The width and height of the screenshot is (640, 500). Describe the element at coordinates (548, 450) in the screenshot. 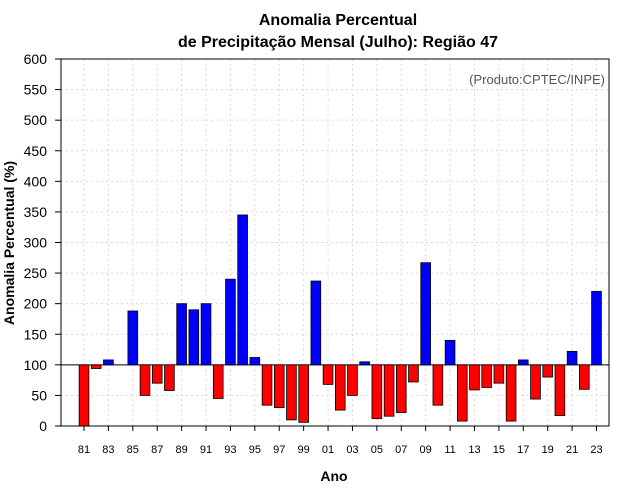

I see `x-tick-label-19: 19` at that location.